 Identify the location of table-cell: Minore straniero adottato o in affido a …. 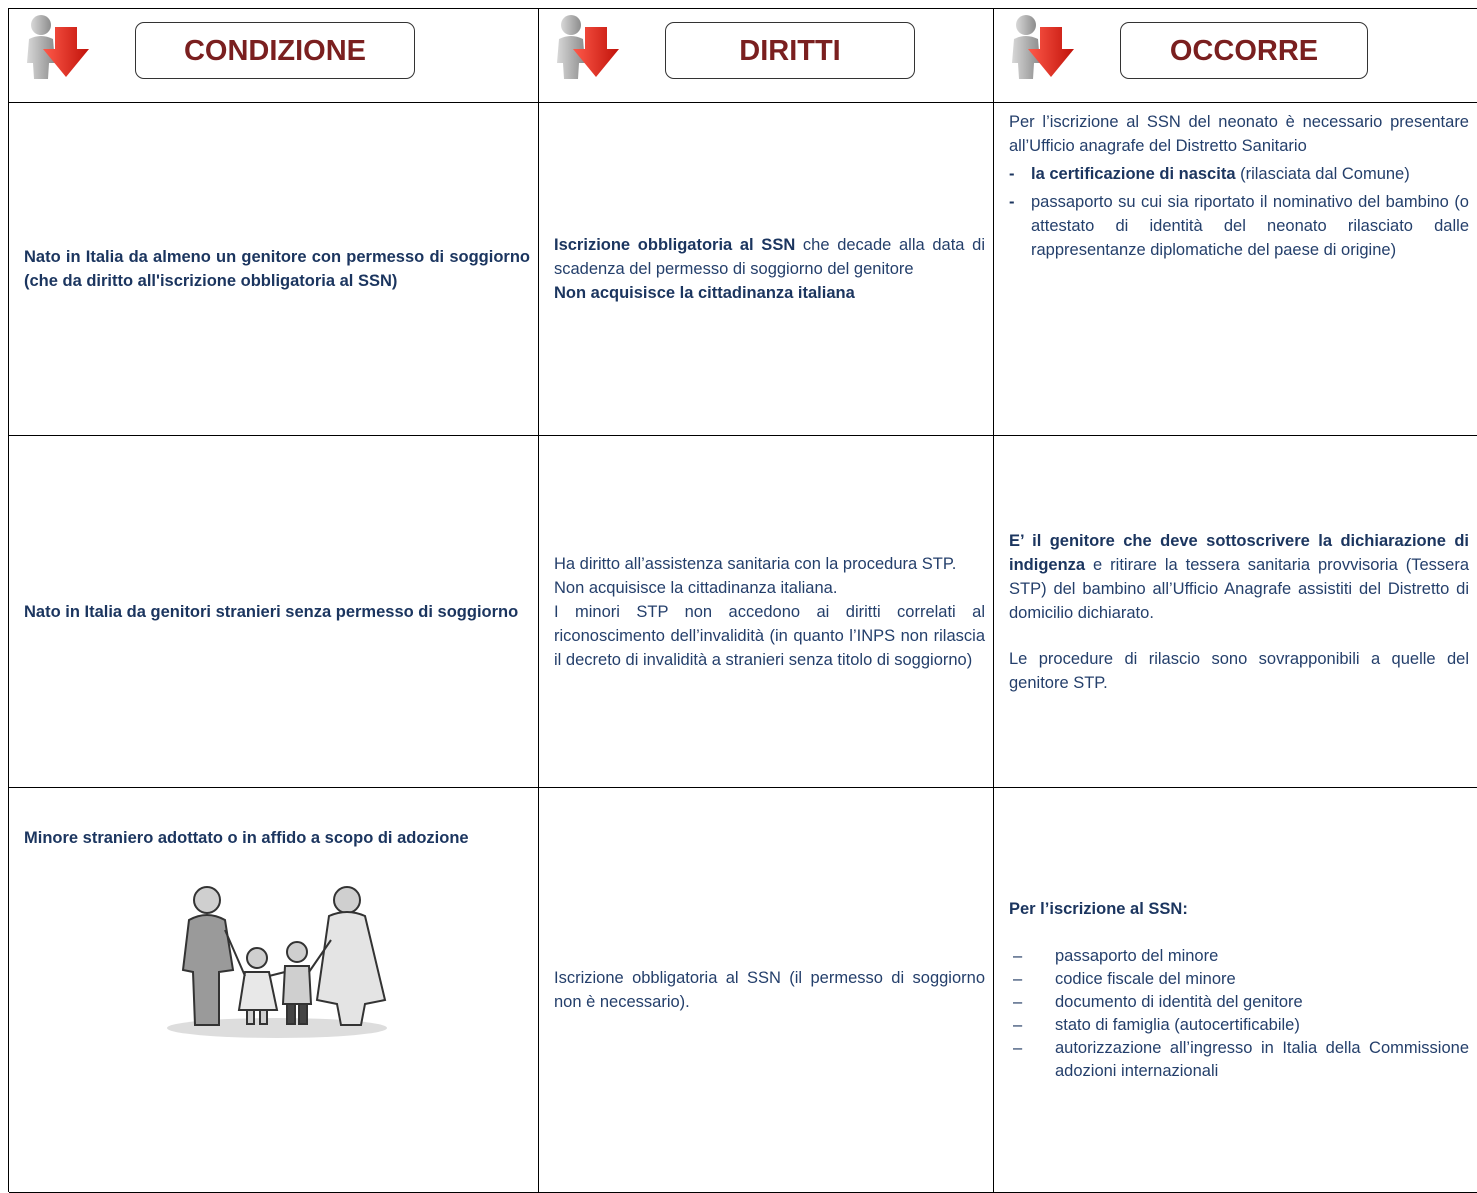
(274, 990).